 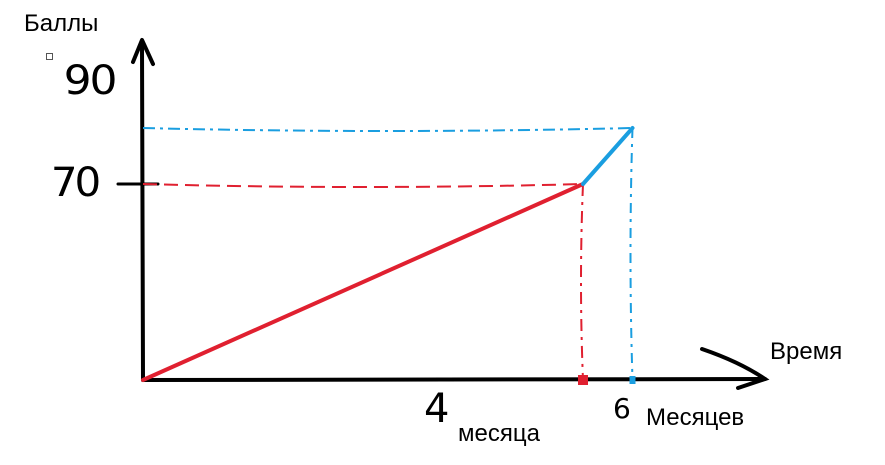 What do you see at coordinates (49, 56) in the screenshot?
I see `stray-square-mark` at bounding box center [49, 56].